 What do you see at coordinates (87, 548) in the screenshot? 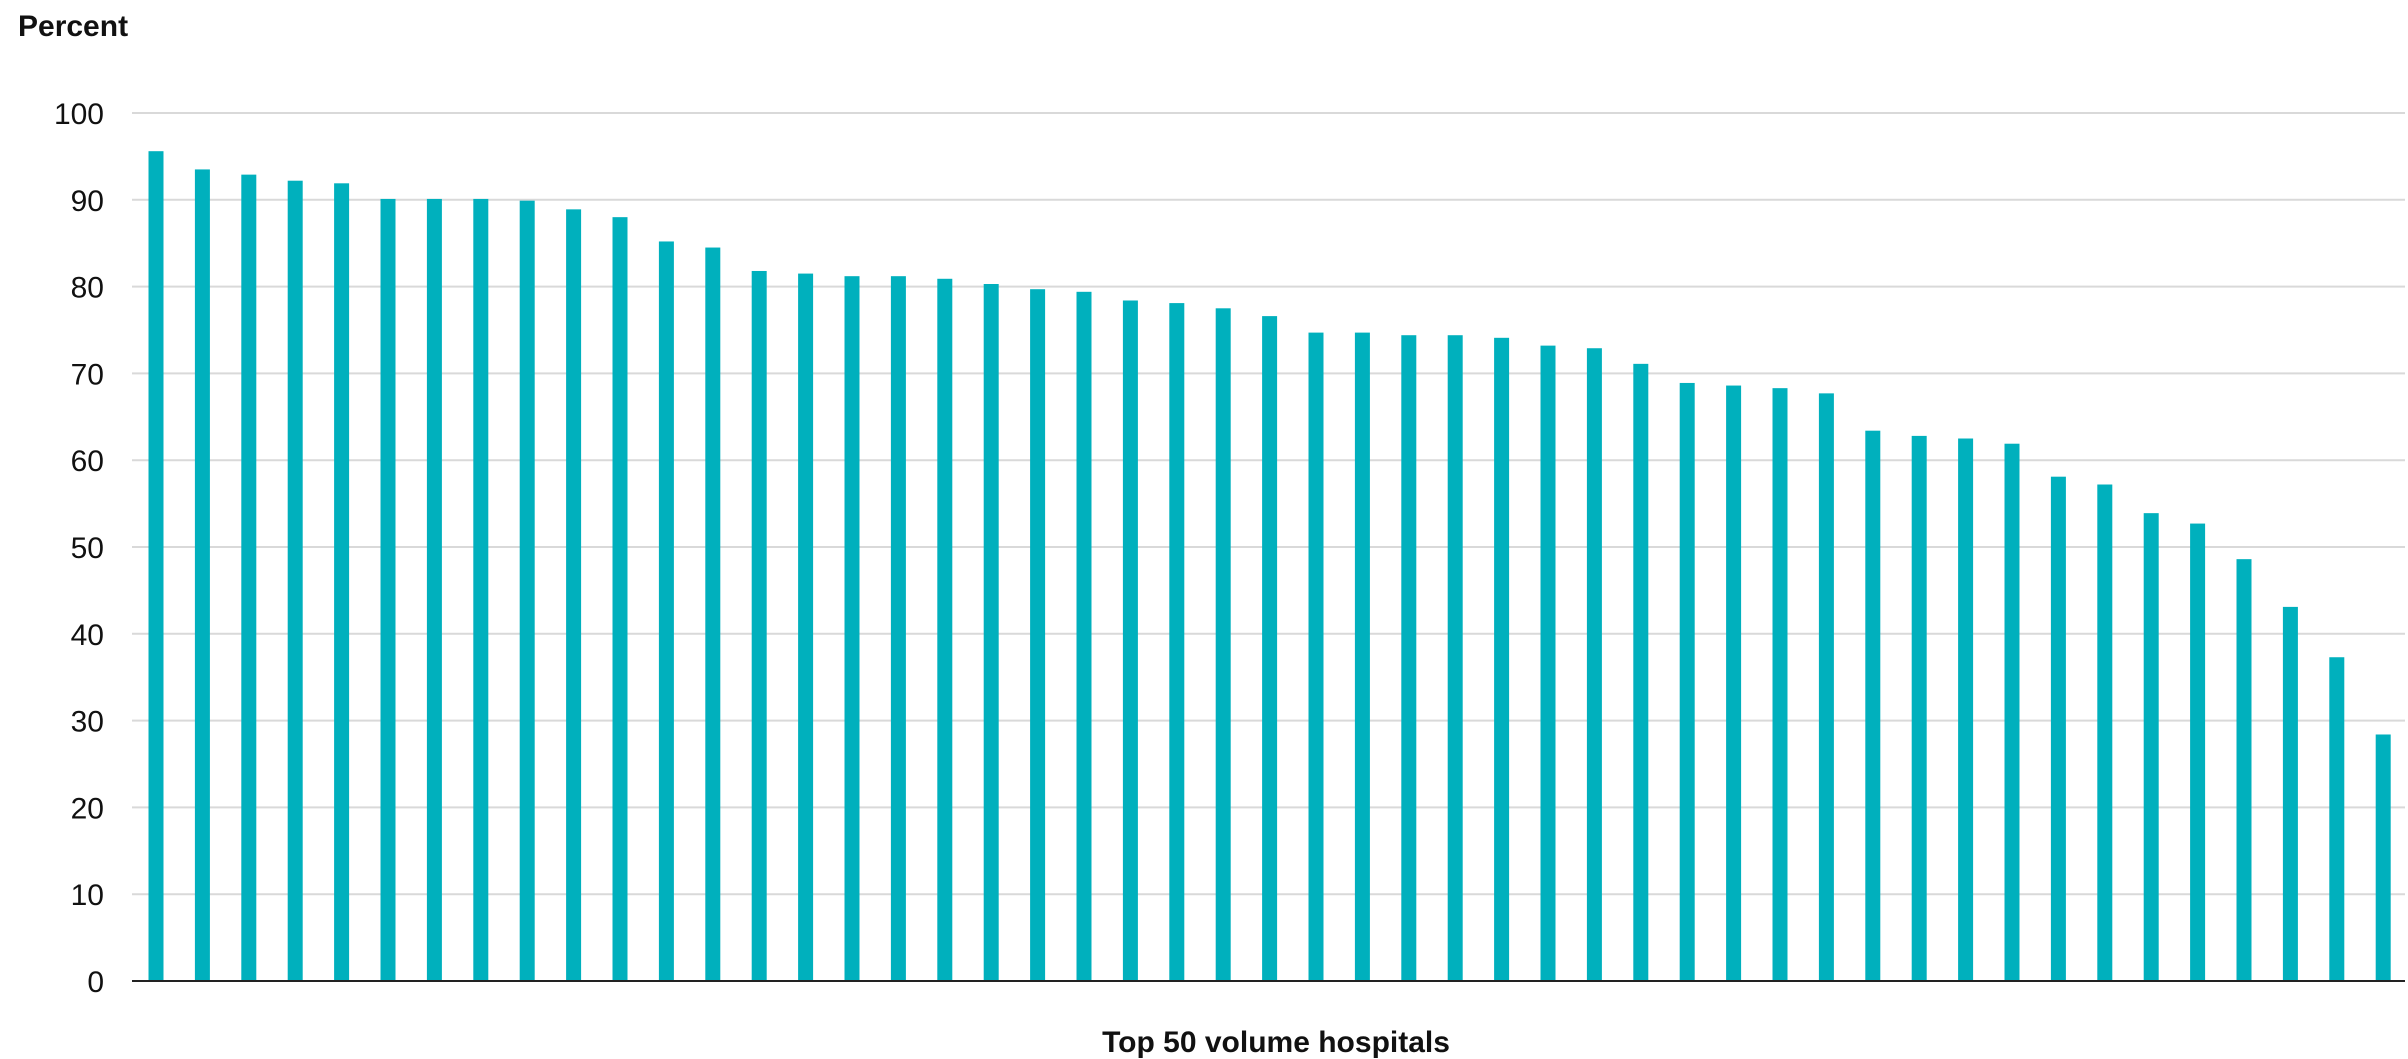
I see `y-tick-label: 50` at bounding box center [87, 548].